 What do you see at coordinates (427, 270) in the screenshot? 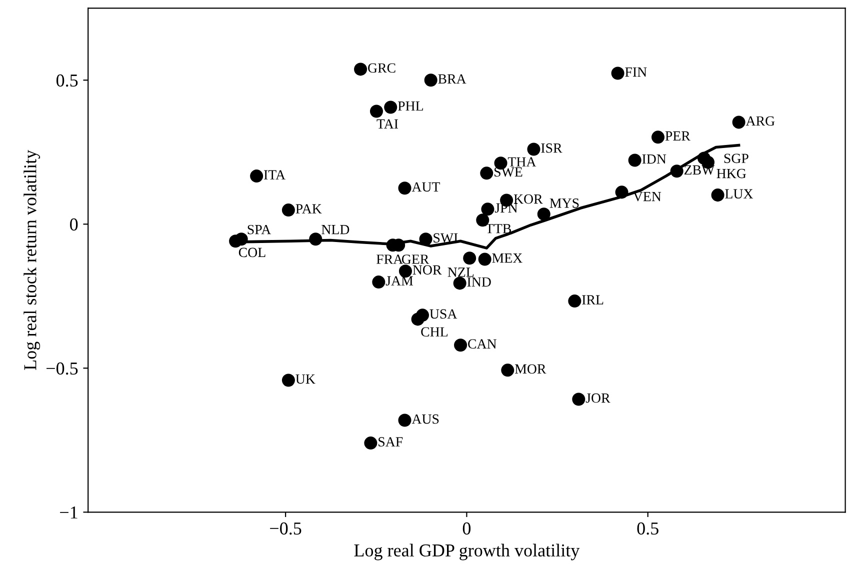
I see `annotation: NOR` at bounding box center [427, 270].